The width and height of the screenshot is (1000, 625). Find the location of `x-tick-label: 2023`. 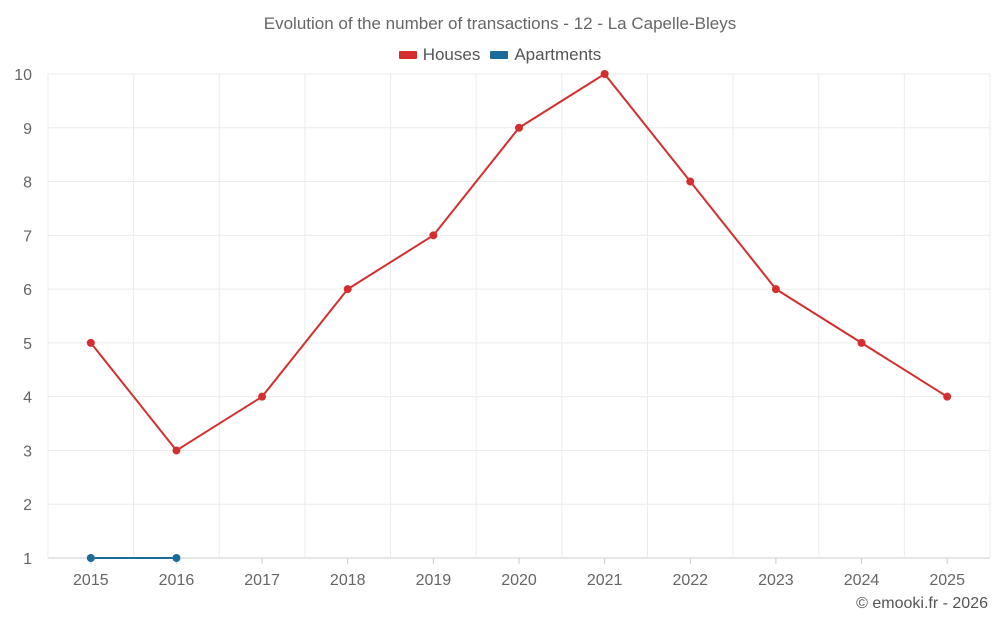

x-tick-label: 2023 is located at coordinates (776, 580).